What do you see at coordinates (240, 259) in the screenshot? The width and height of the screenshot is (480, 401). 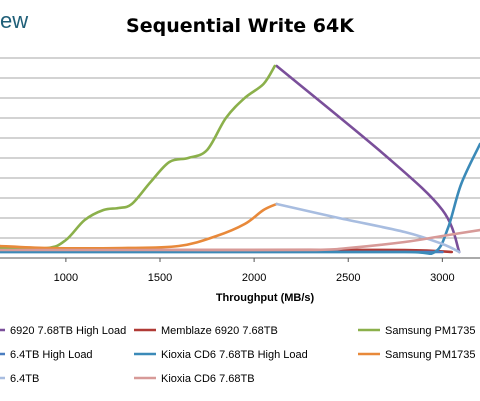 I see `axes` at bounding box center [240, 259].